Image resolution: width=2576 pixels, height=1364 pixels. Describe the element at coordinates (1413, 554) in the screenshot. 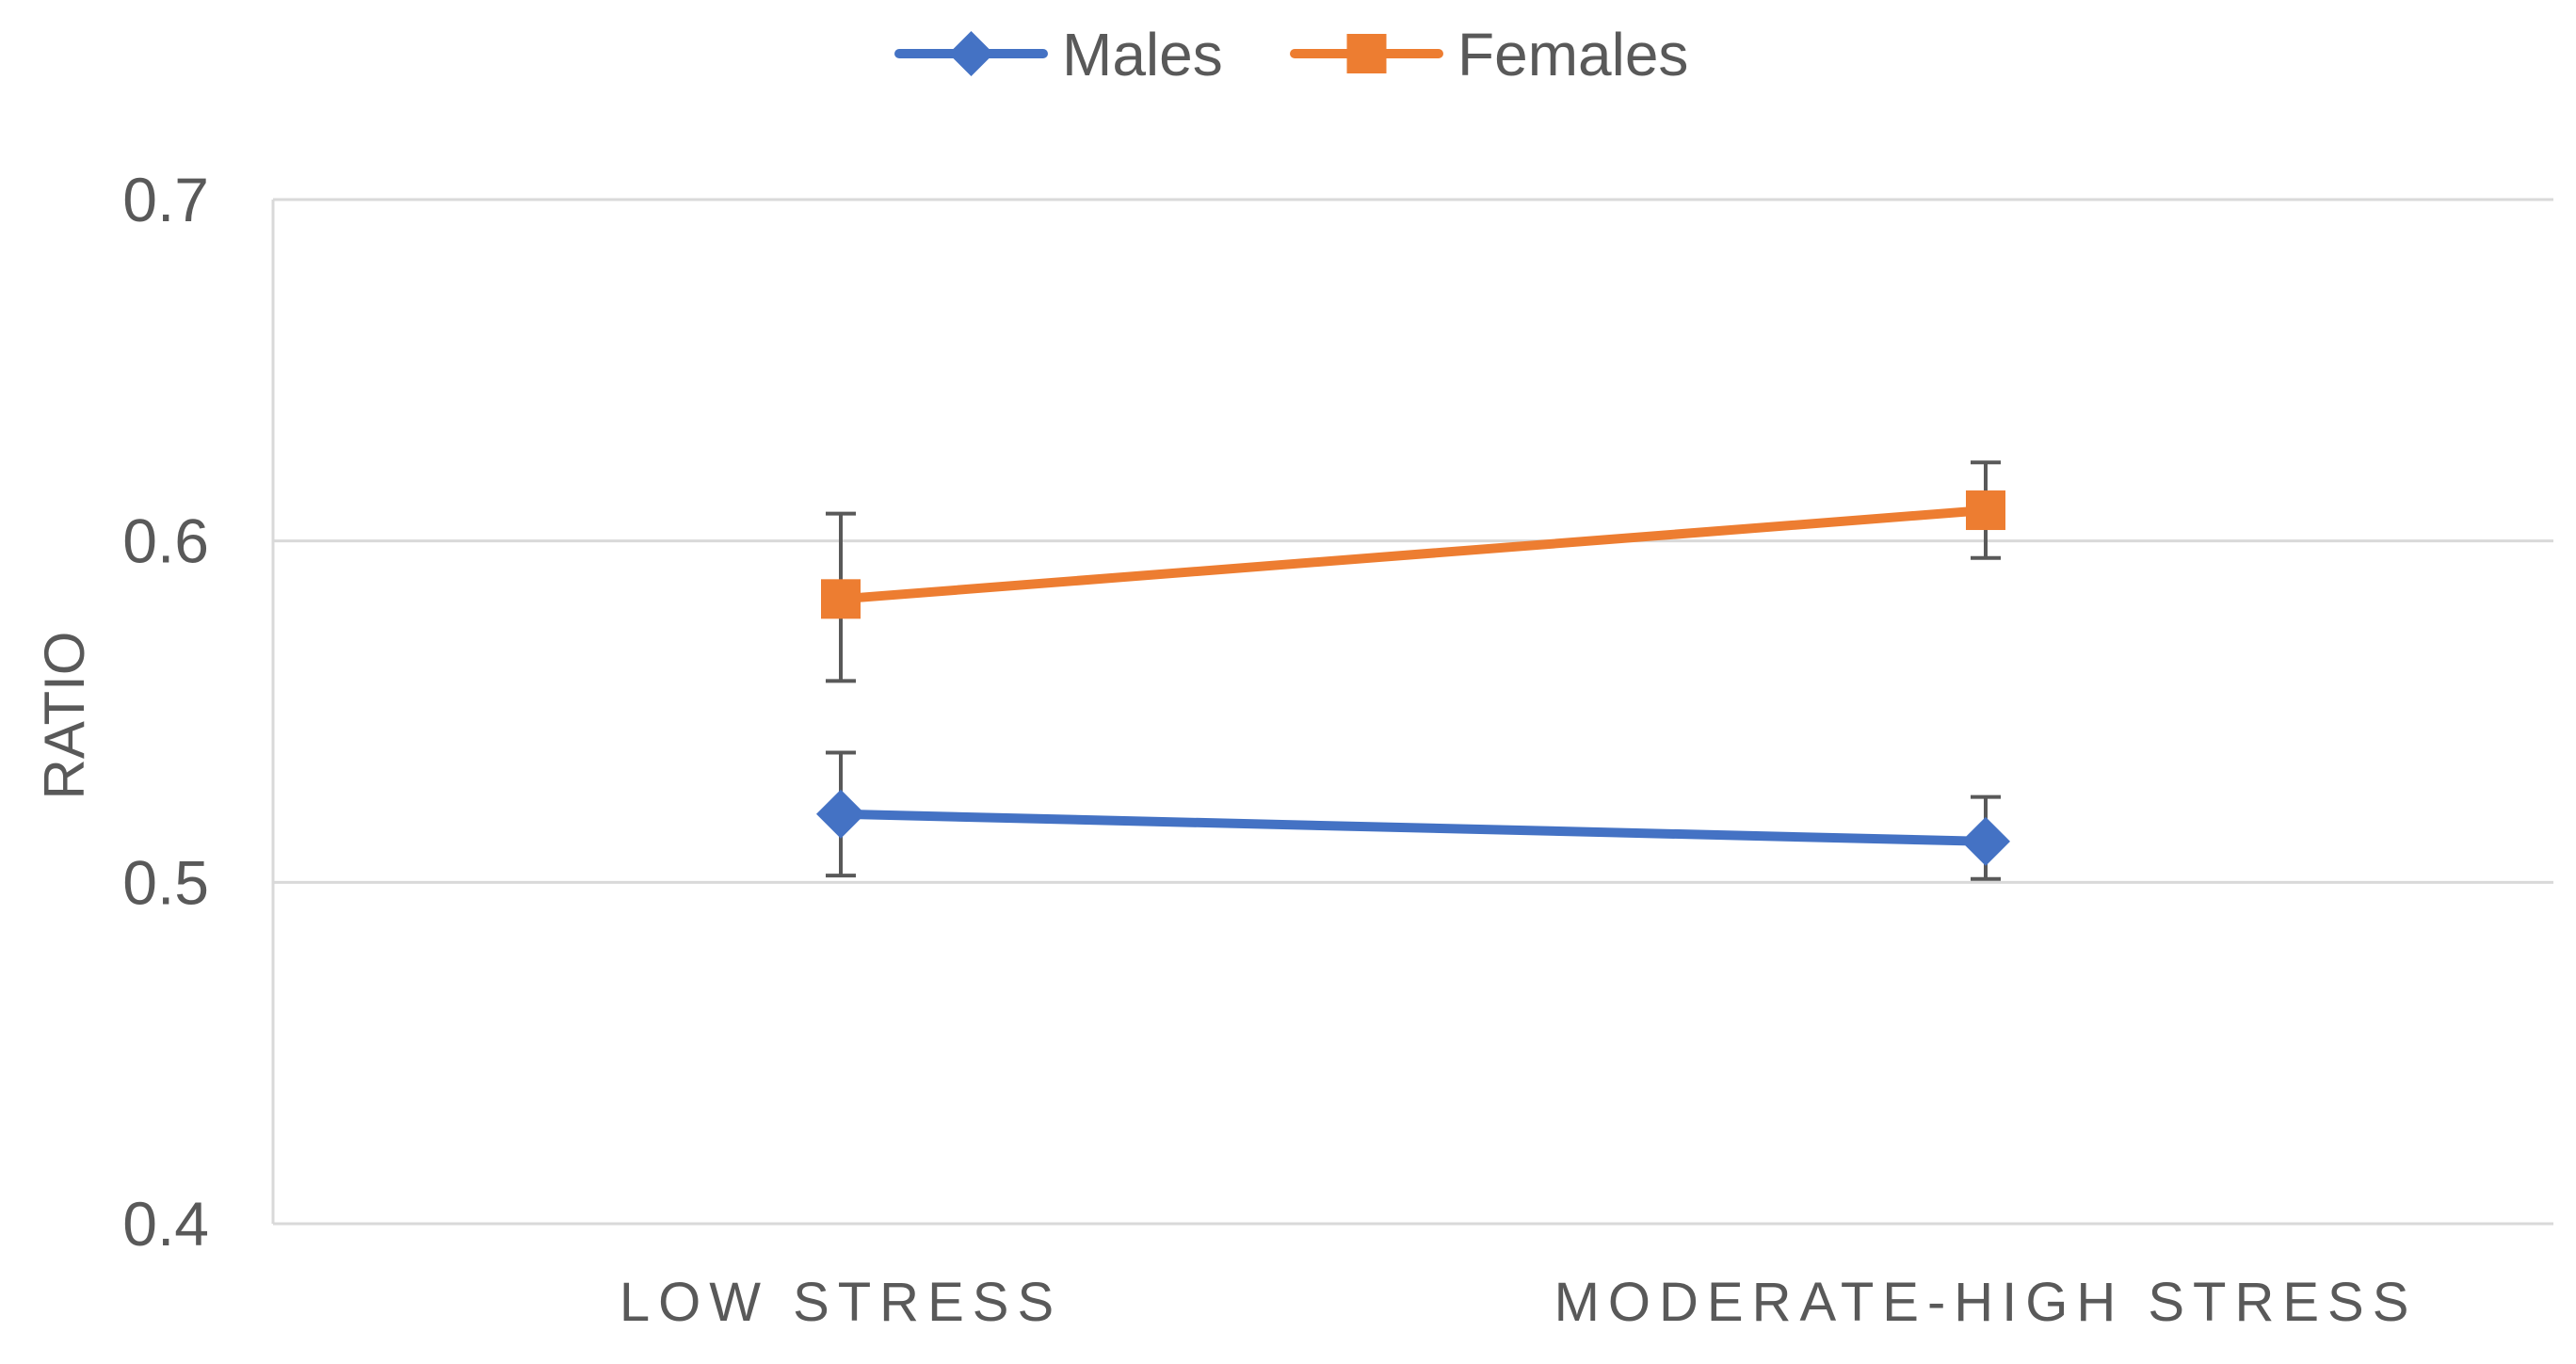

I see `series-line-females` at that location.